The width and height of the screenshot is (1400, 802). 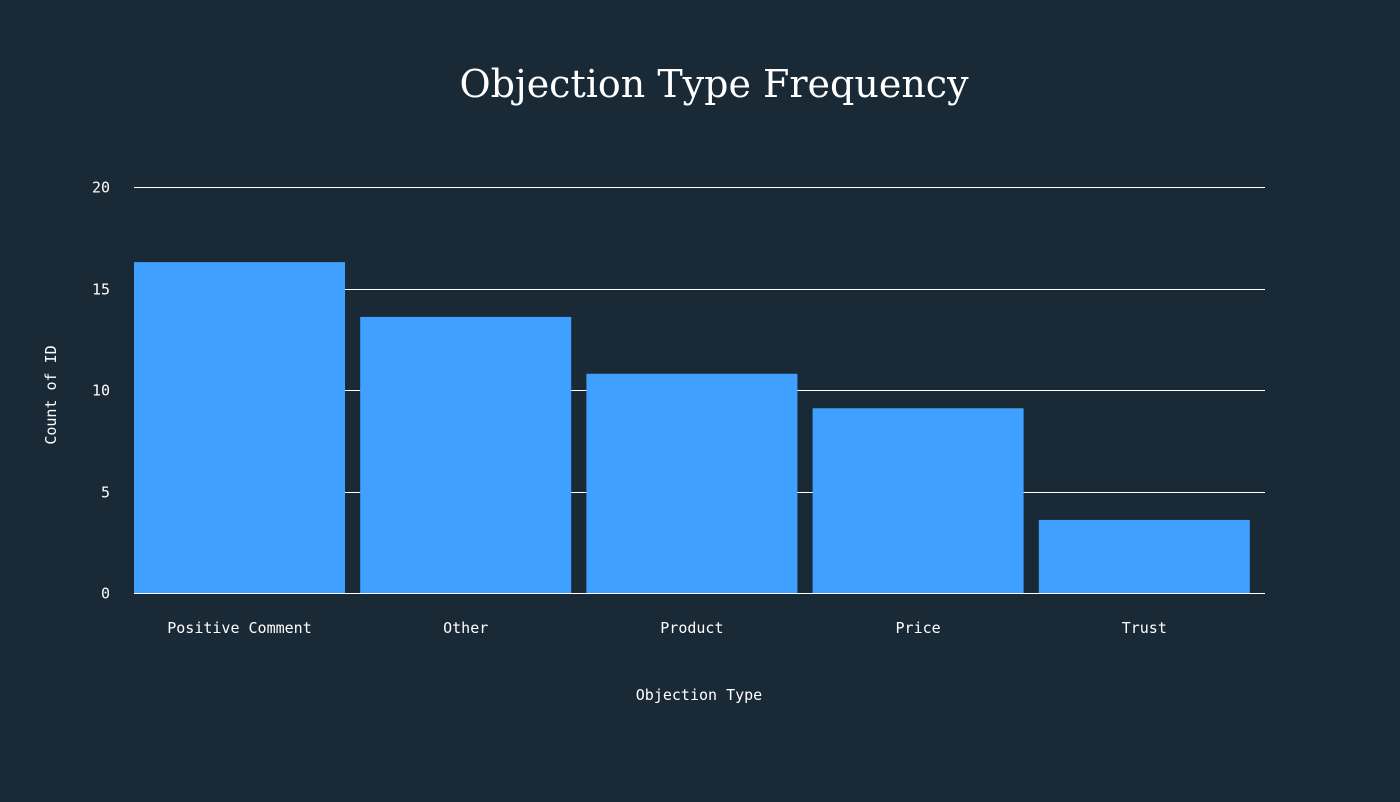 What do you see at coordinates (691, 628) in the screenshot?
I see `x-category-label: Product` at bounding box center [691, 628].